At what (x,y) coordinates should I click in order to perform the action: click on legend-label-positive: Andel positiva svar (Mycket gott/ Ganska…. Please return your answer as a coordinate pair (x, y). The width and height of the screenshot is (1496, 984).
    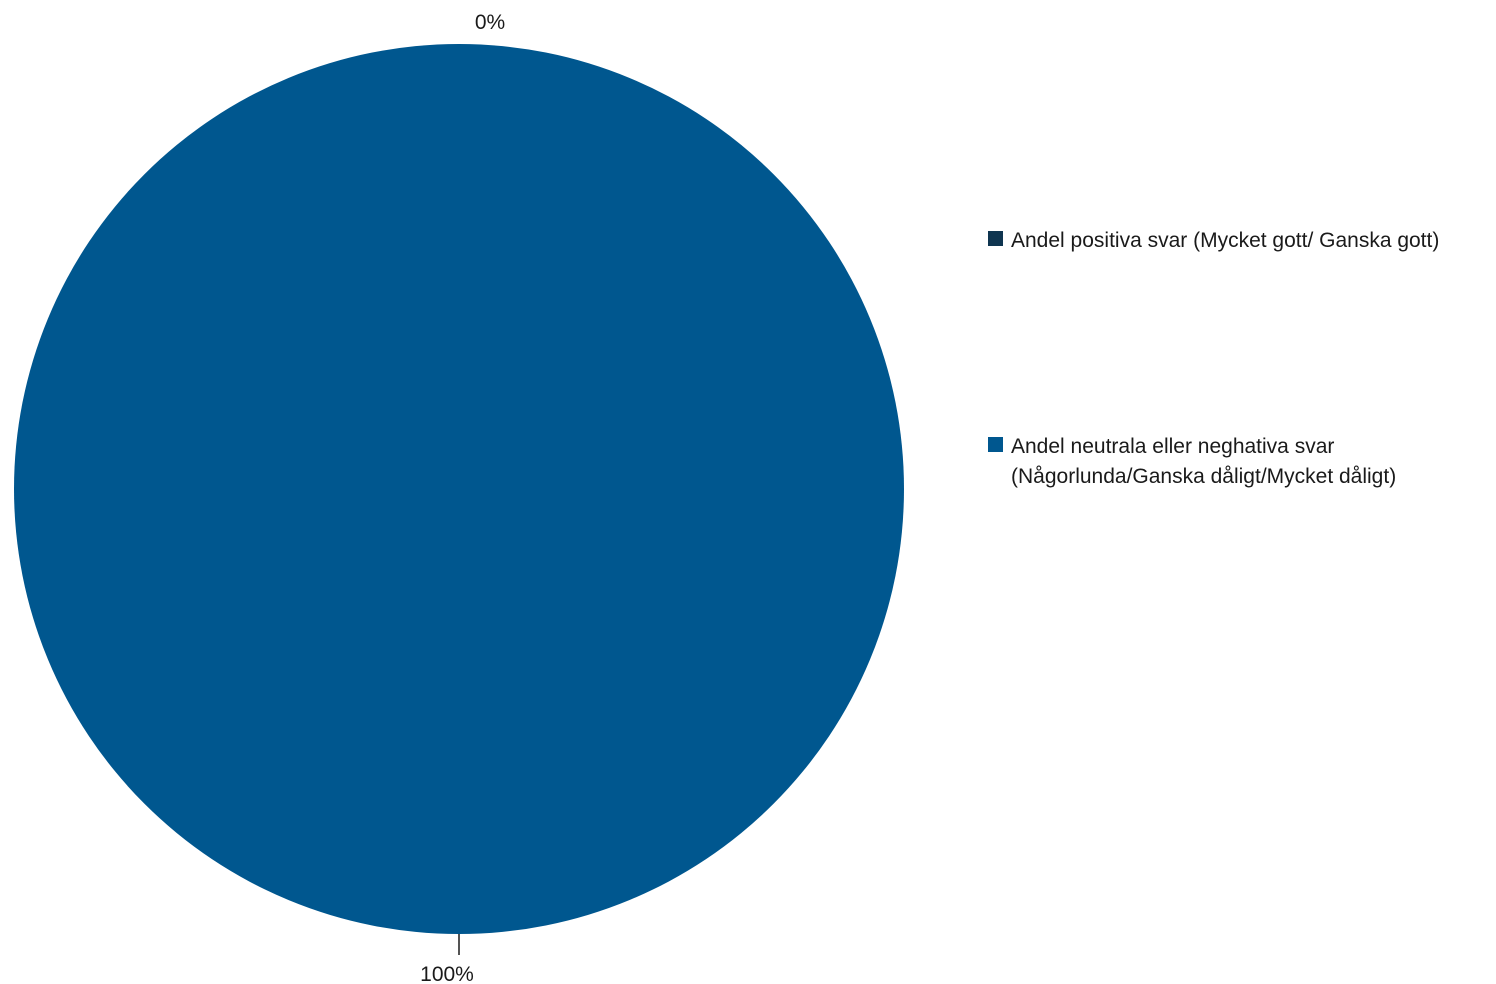
    Looking at the image, I should click on (1225, 240).